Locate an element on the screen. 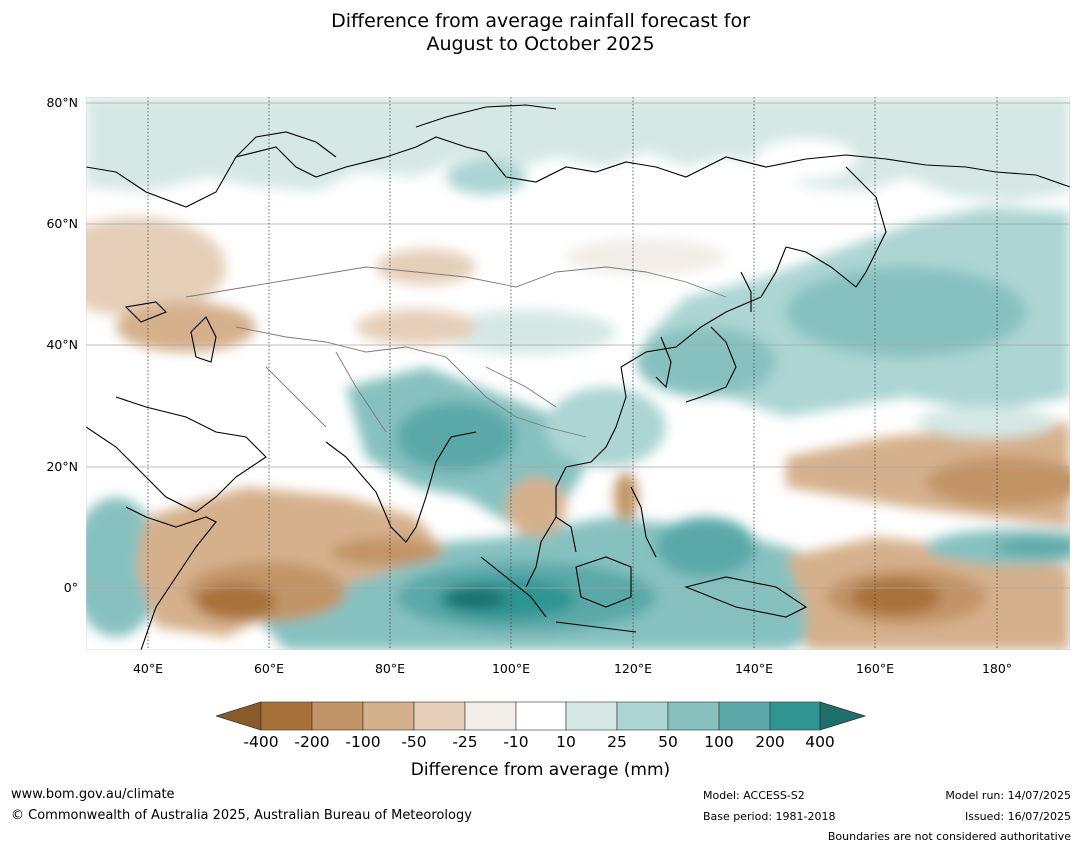  colorbar-tick: -400 is located at coordinates (261, 742).